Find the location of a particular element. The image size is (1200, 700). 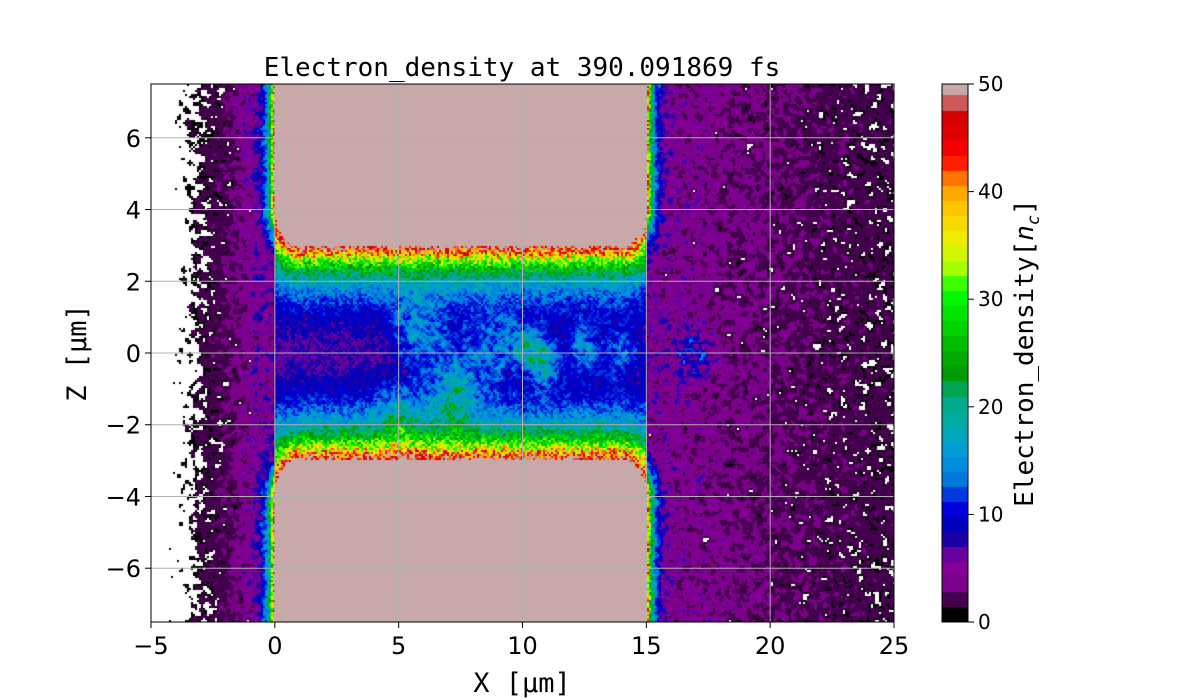

x-tick-label: 20 is located at coordinates (770, 646).